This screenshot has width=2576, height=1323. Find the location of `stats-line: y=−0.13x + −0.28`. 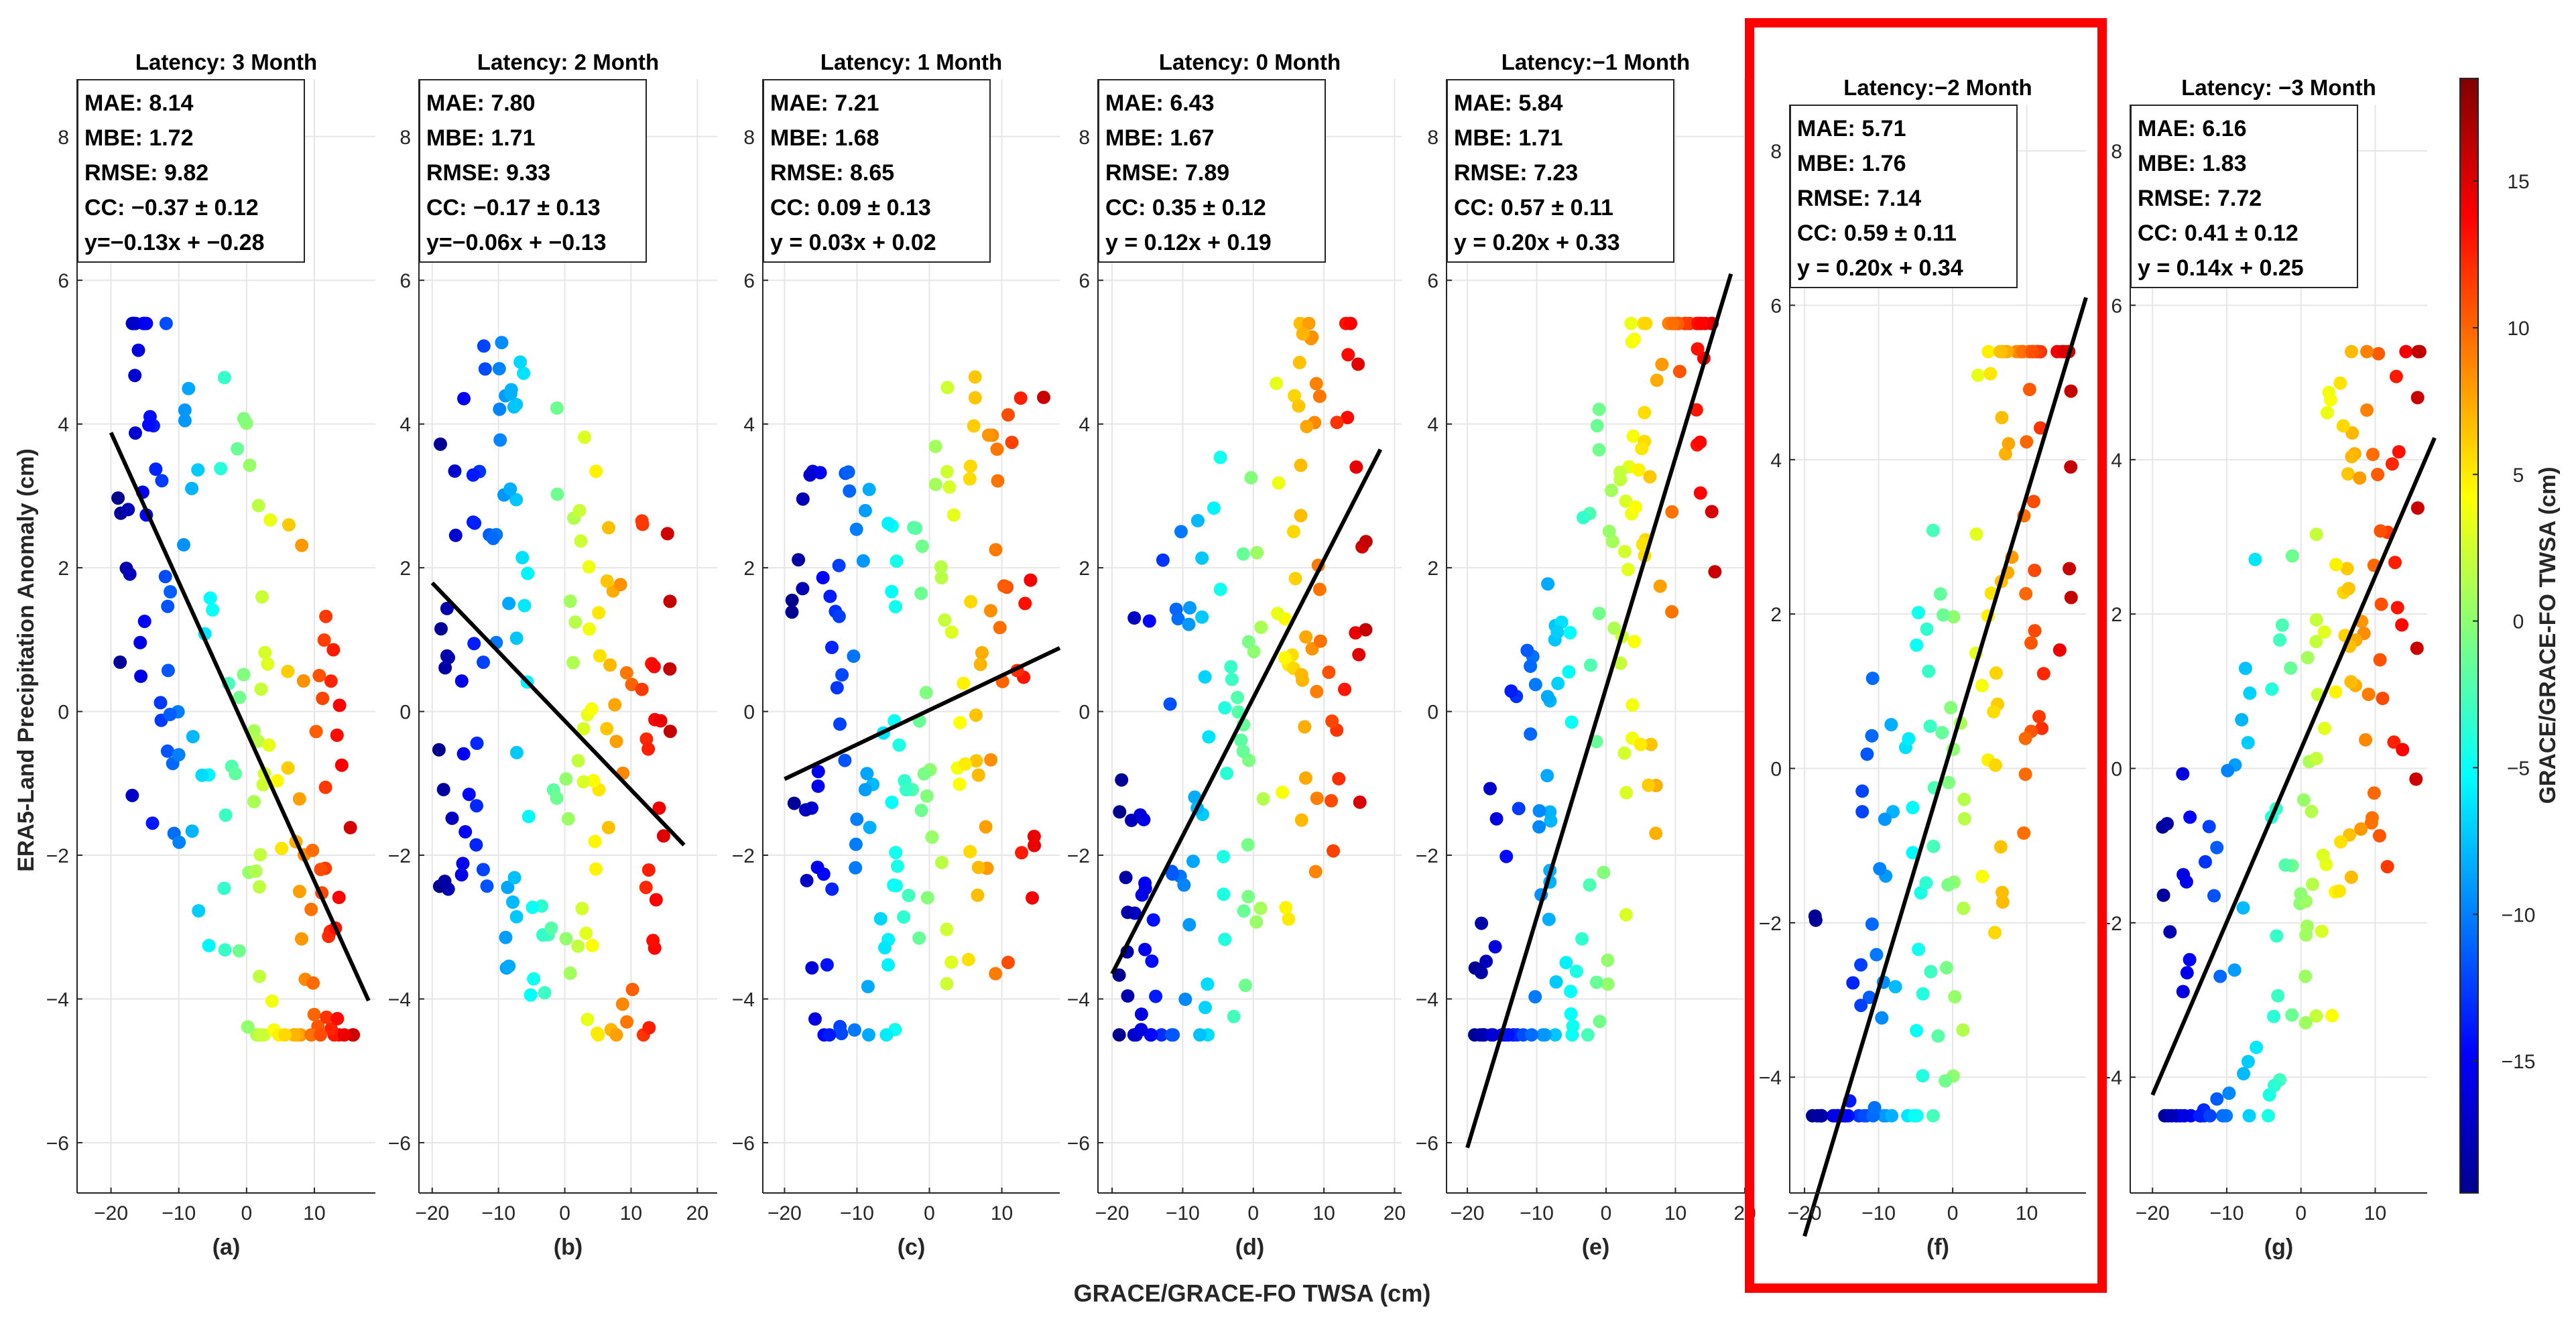

stats-line: y=−0.13x + −0.28 is located at coordinates (174, 242).